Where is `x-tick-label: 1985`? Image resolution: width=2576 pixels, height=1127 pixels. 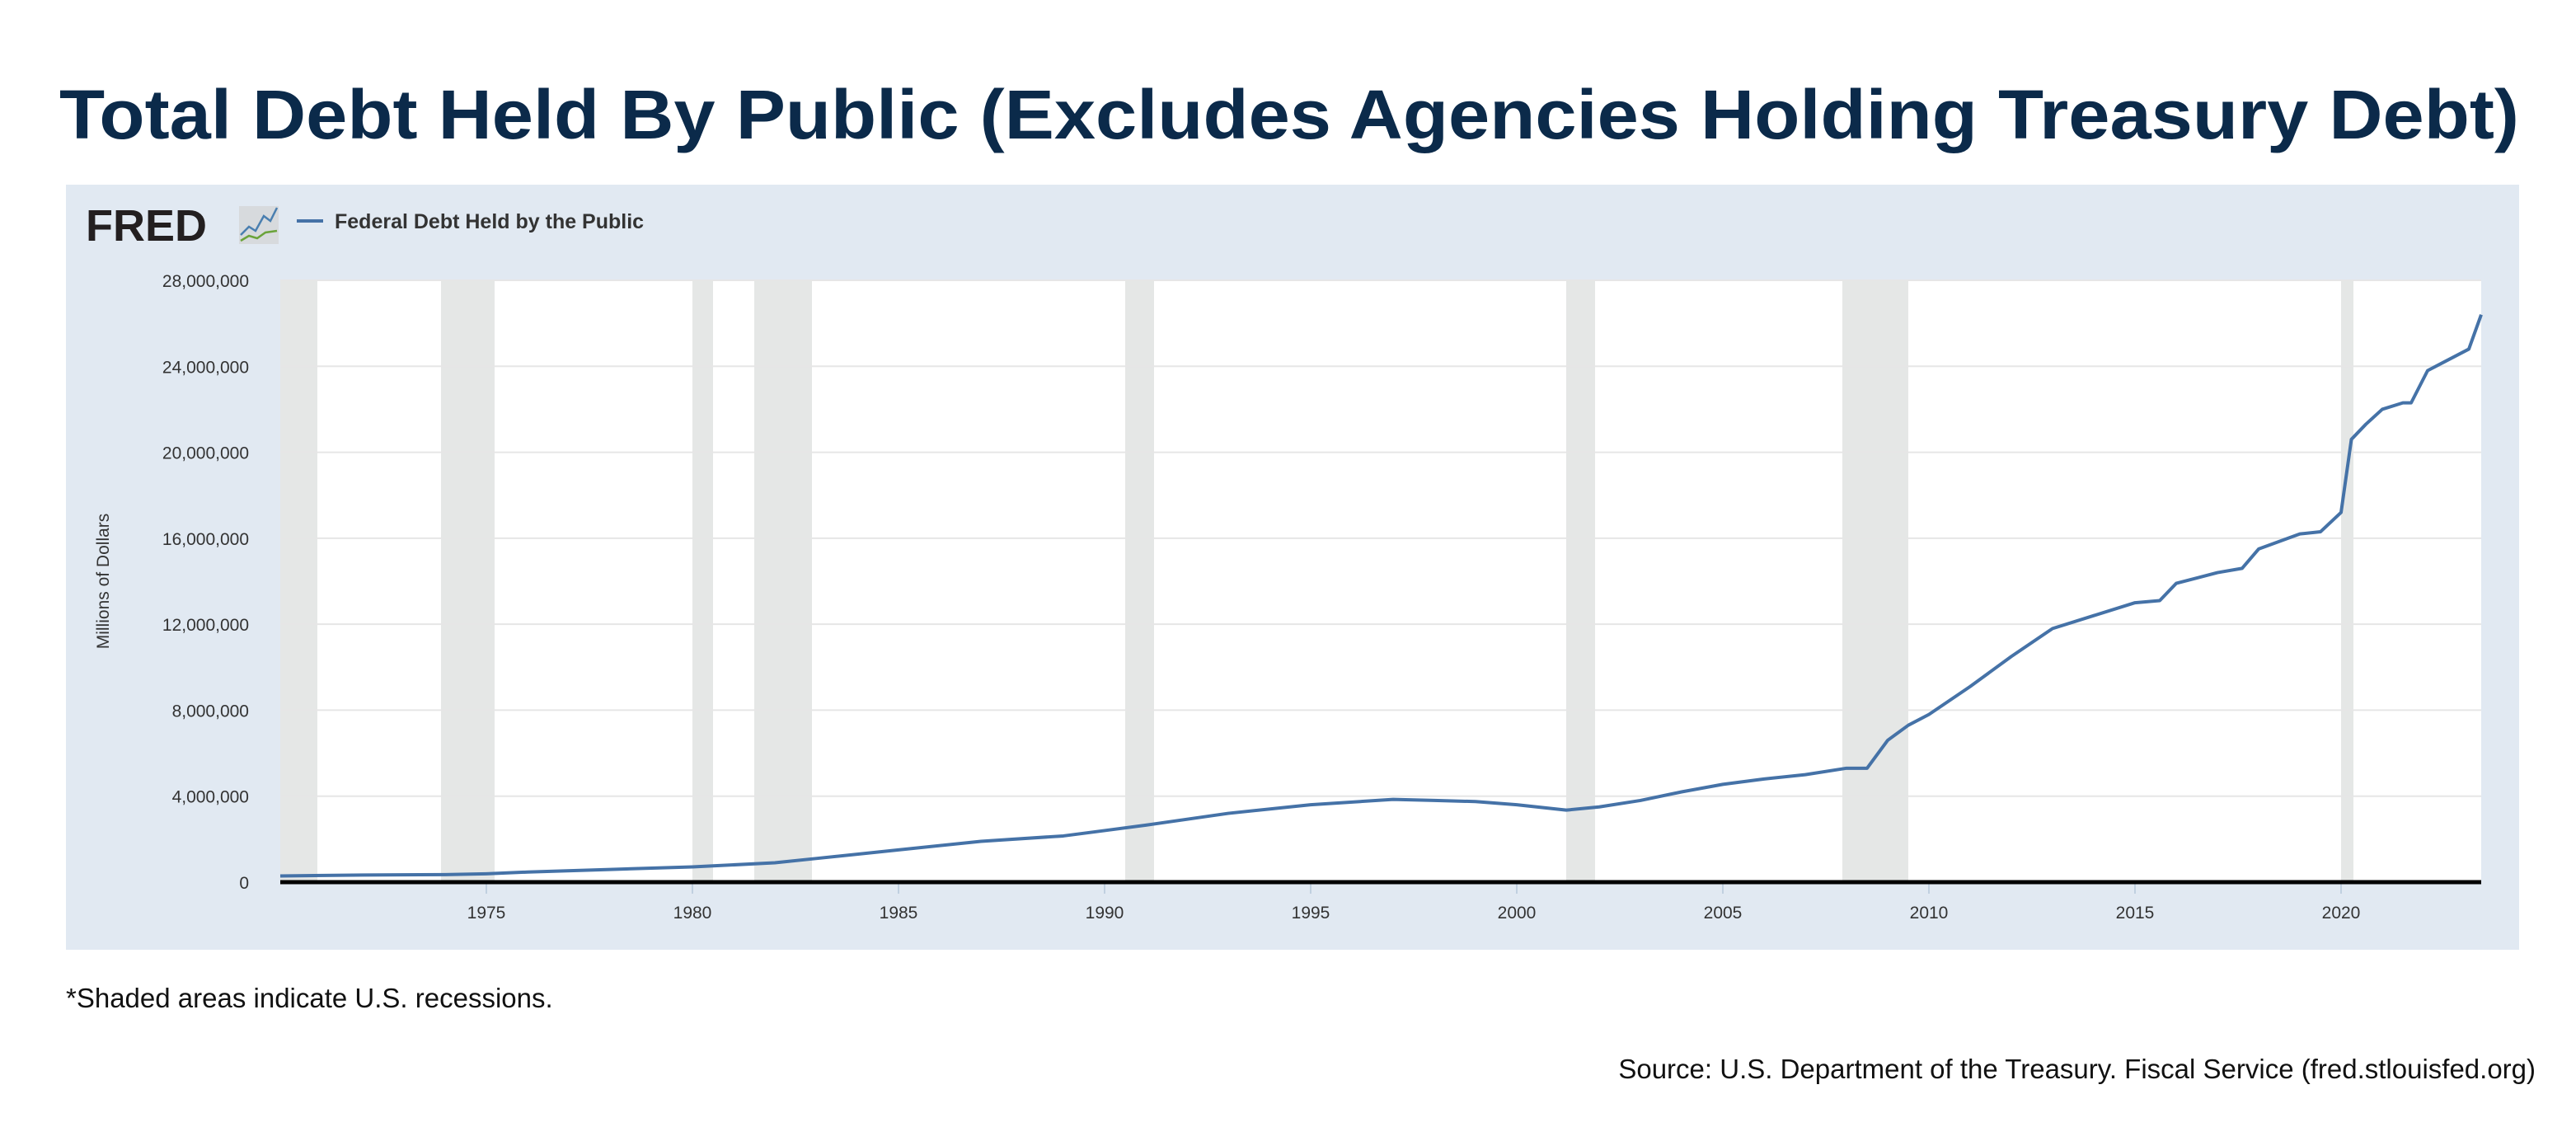 x-tick-label: 1985 is located at coordinates (899, 914).